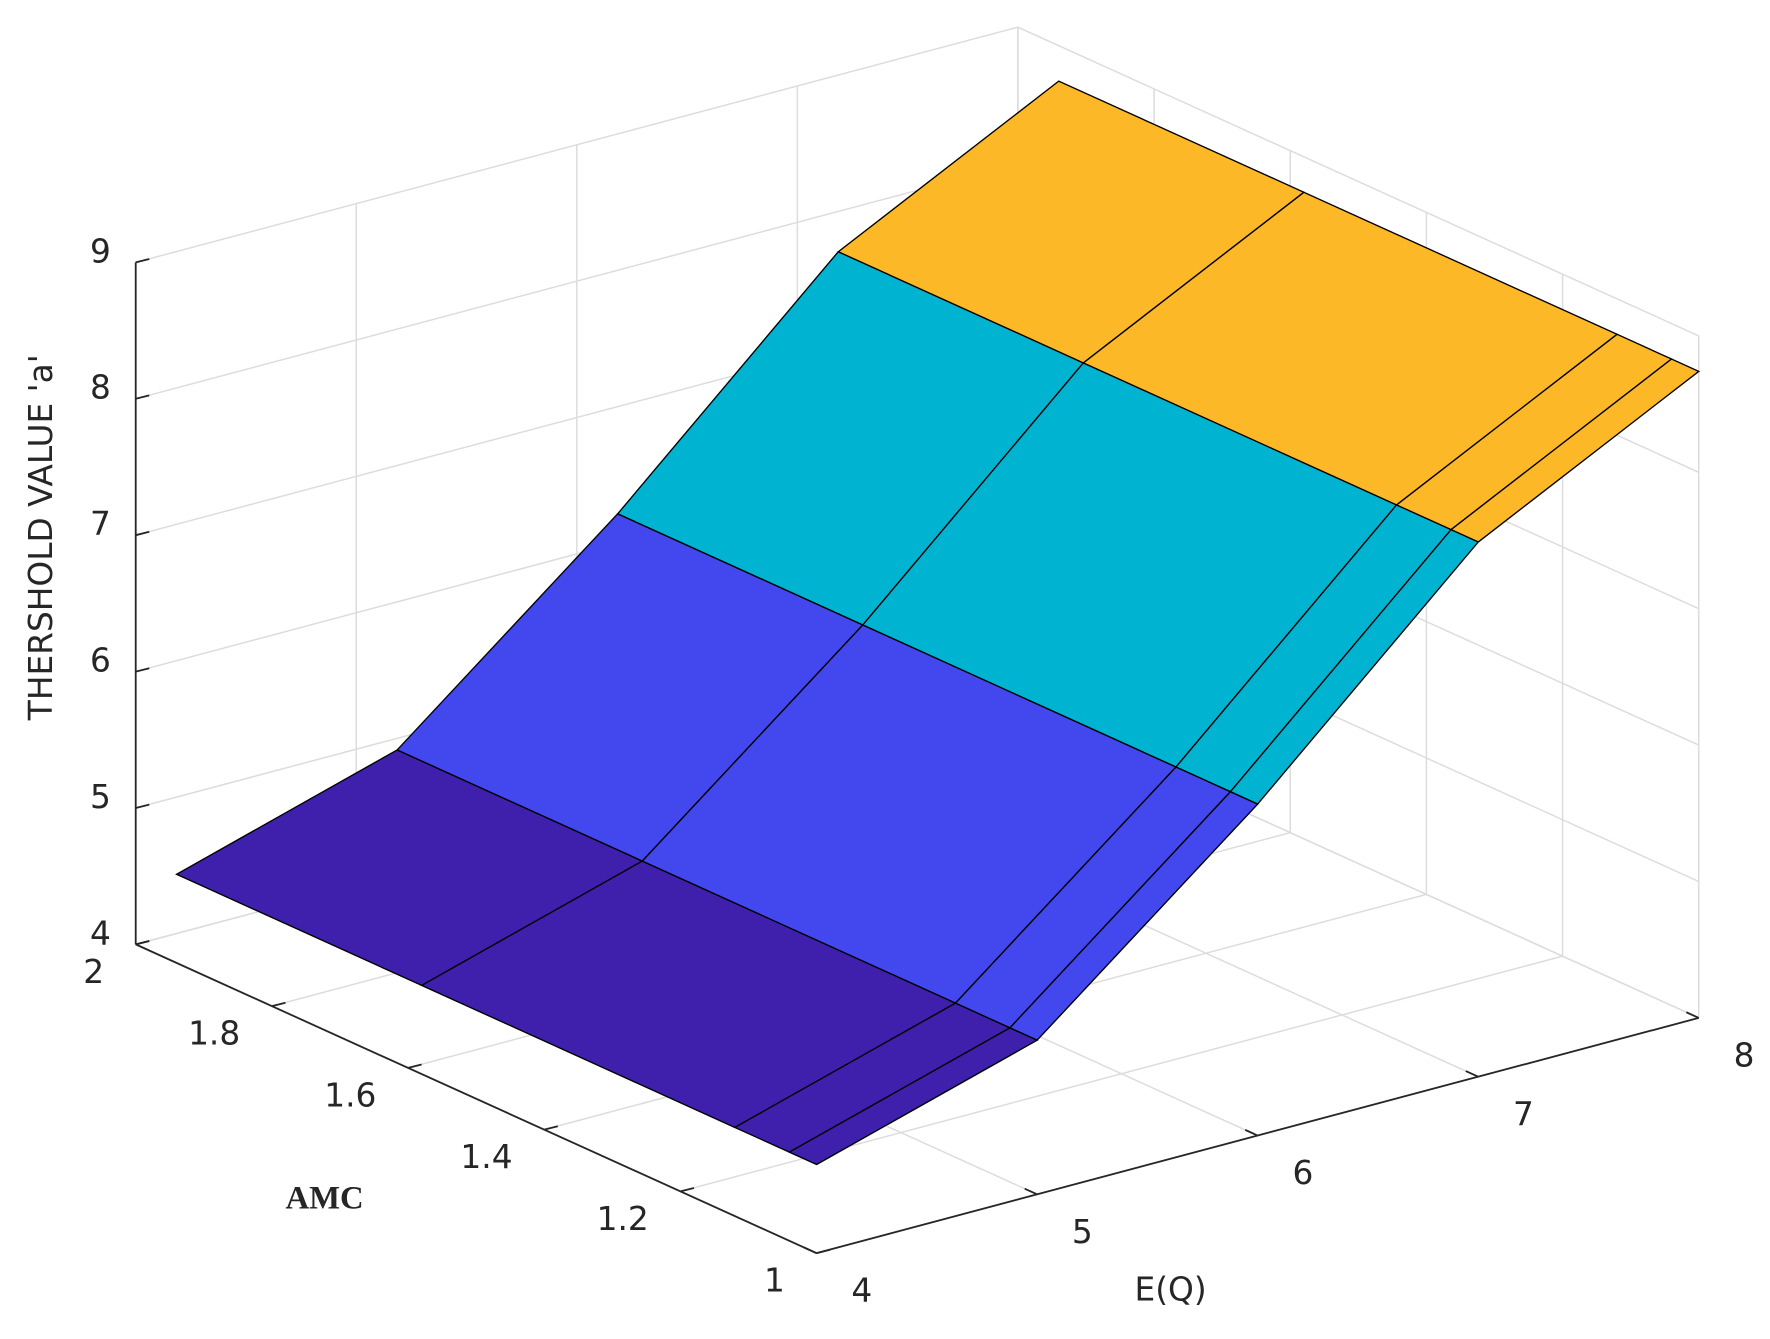  I want to click on y-tick-label: 1.2, so click(623, 1219).